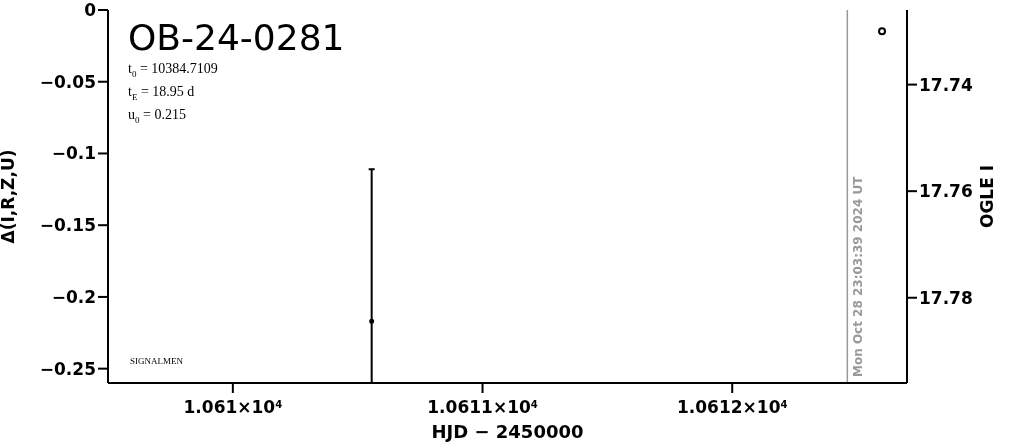 The width and height of the screenshot is (1011, 442). I want to click on x-tick-label: 1.0611×10$^{4}$, so click(482, 407).